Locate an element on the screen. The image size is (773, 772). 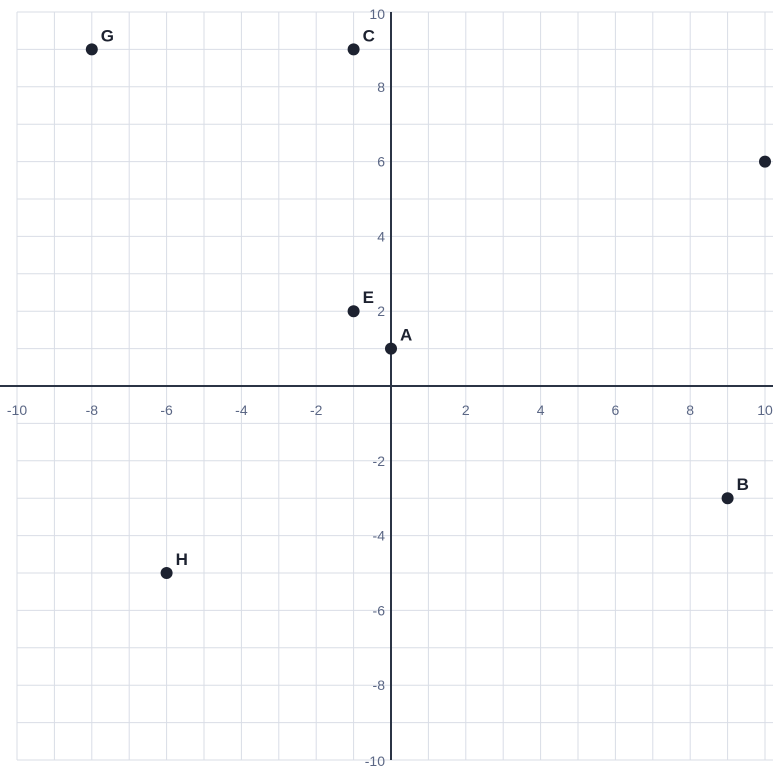
x-tick-label: -8 is located at coordinates (92, 410).